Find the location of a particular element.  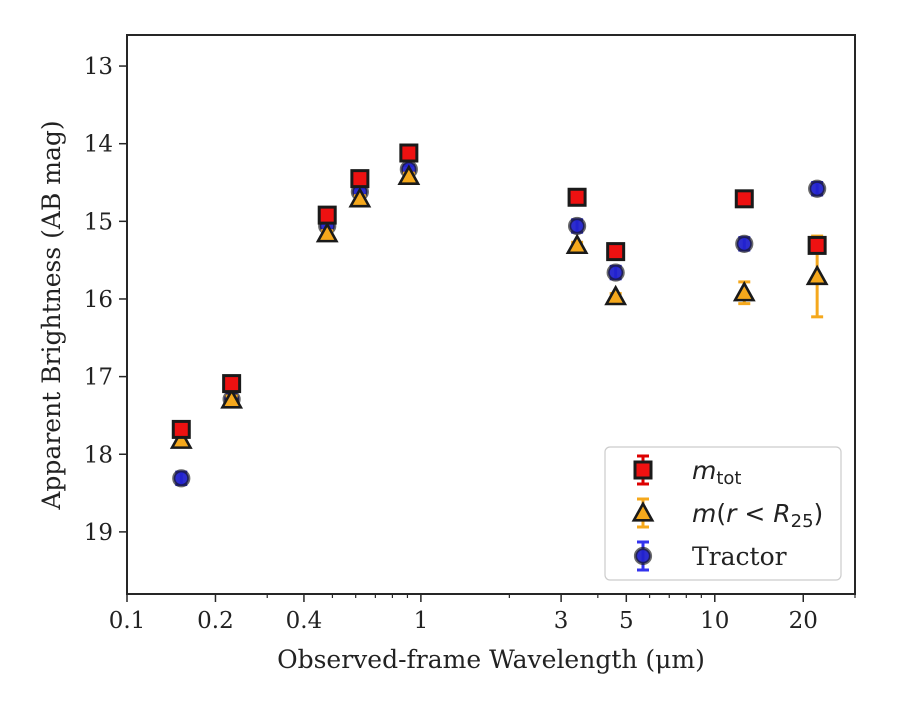

legend-frame is located at coordinates (723, 513).